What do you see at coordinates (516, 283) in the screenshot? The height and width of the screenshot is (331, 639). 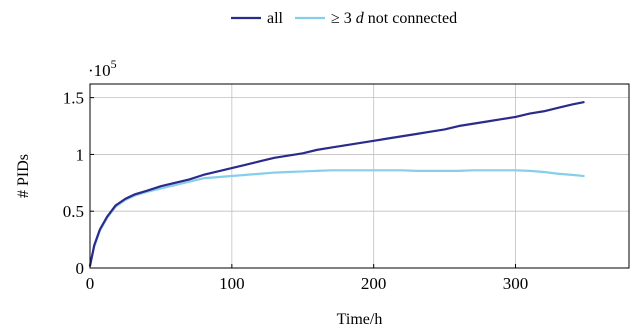 I see `x-tick-label-300: 300` at bounding box center [516, 283].